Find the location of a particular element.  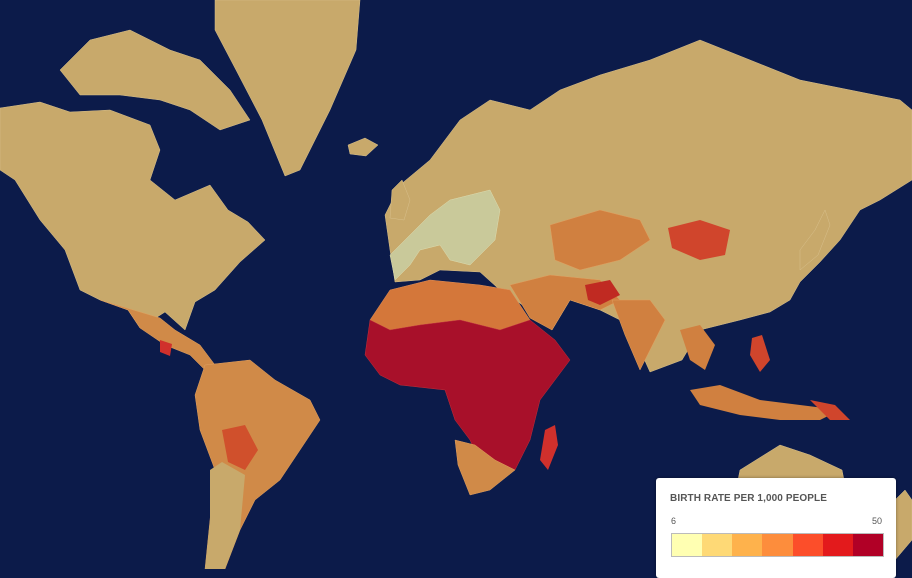

papua-new-guinea is located at coordinates (830, 410).